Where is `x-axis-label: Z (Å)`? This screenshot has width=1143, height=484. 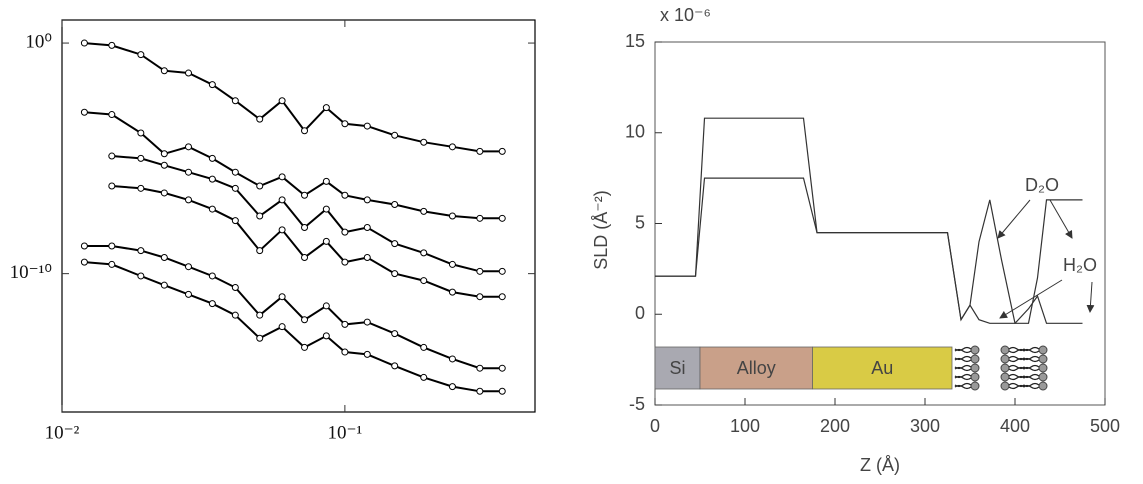 x-axis-label: Z (Å) is located at coordinates (880, 465).